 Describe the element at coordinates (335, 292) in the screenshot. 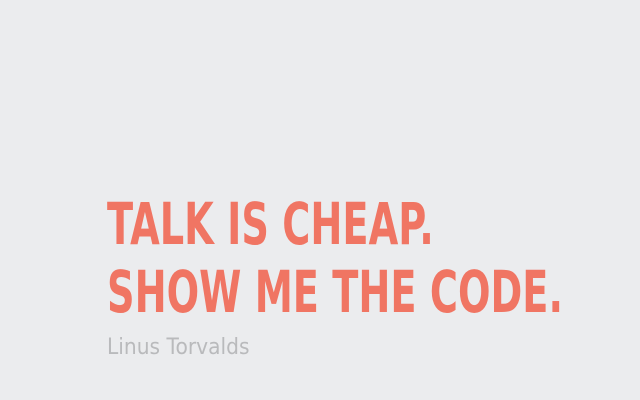

I see `quote-line-2: SHOW ME THE CODE.` at that location.